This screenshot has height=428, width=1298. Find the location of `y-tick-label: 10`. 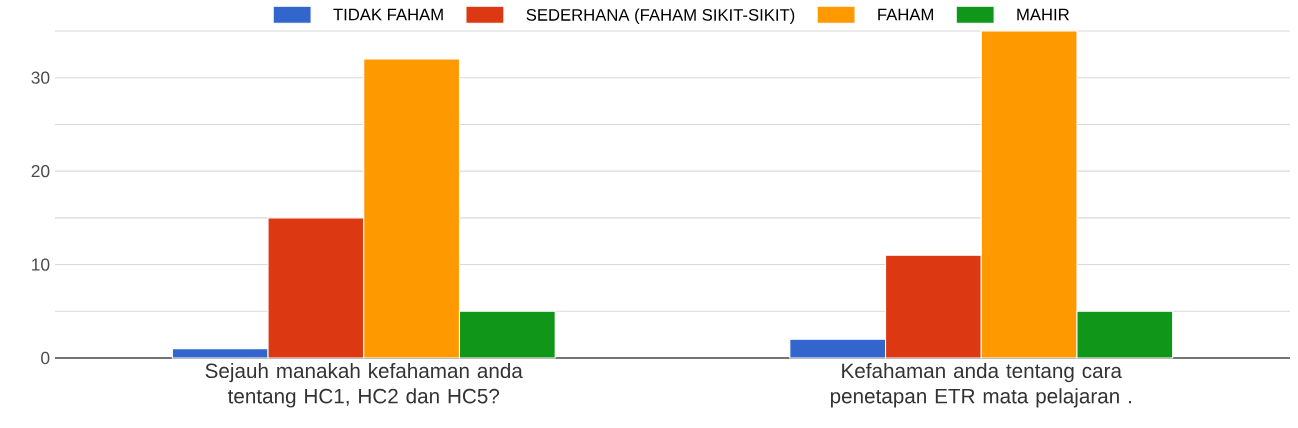

y-tick-label: 10 is located at coordinates (41, 264).